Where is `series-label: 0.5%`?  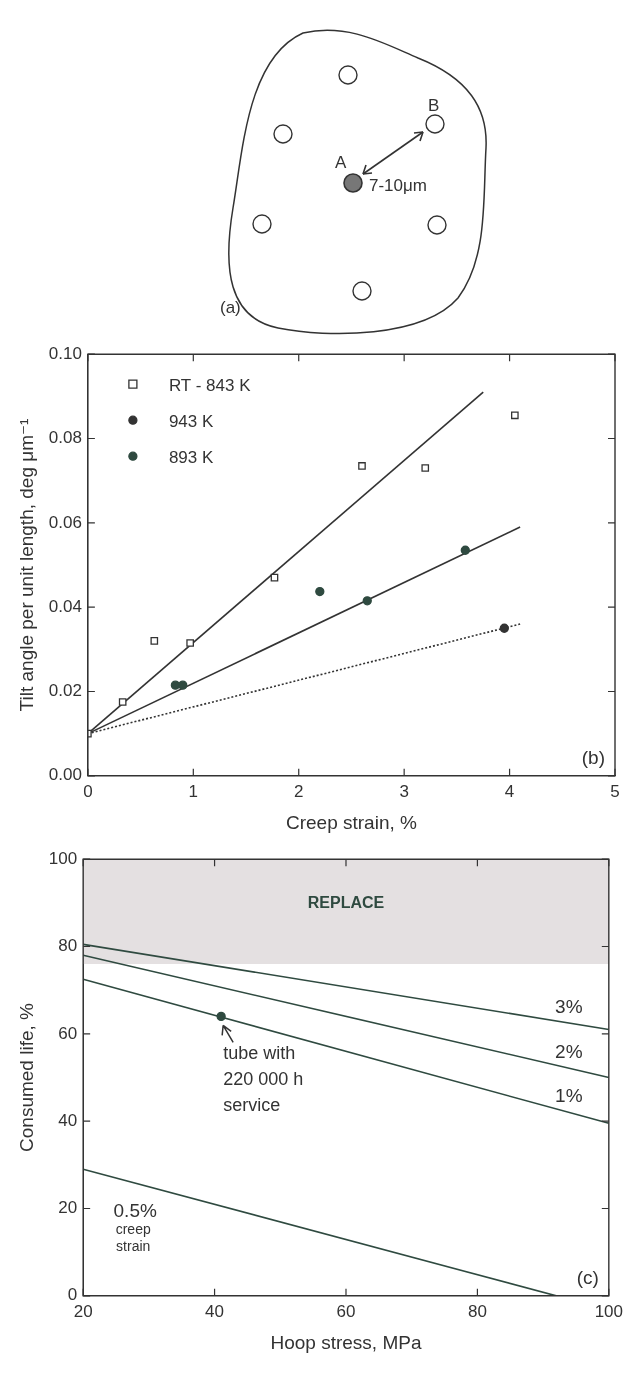 series-label: 0.5% is located at coordinates (135, 1211).